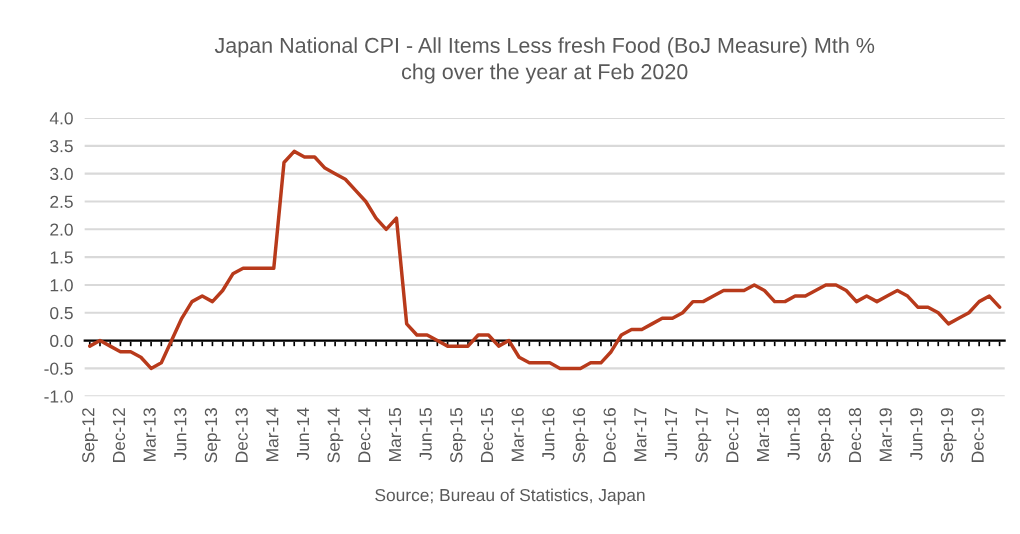  I want to click on y-tick-label: 1.5, so click(61, 257).